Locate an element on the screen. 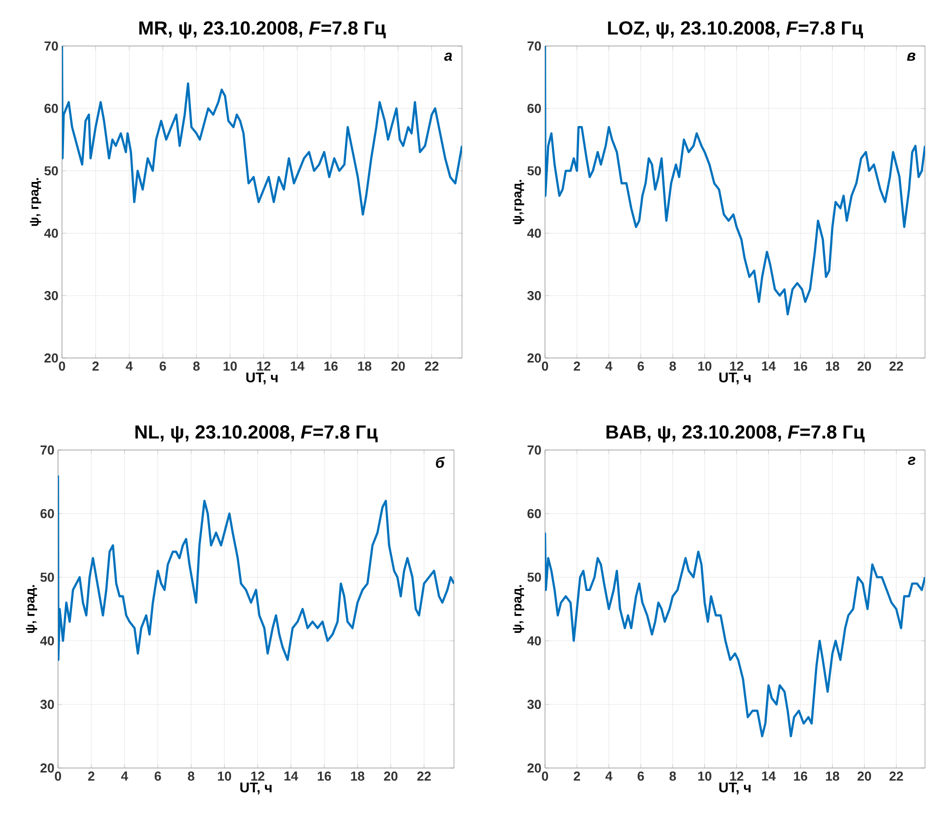  chart-title: MR, ψ, 23.10.2008, F=7.8 Гц is located at coordinates (262, 29).